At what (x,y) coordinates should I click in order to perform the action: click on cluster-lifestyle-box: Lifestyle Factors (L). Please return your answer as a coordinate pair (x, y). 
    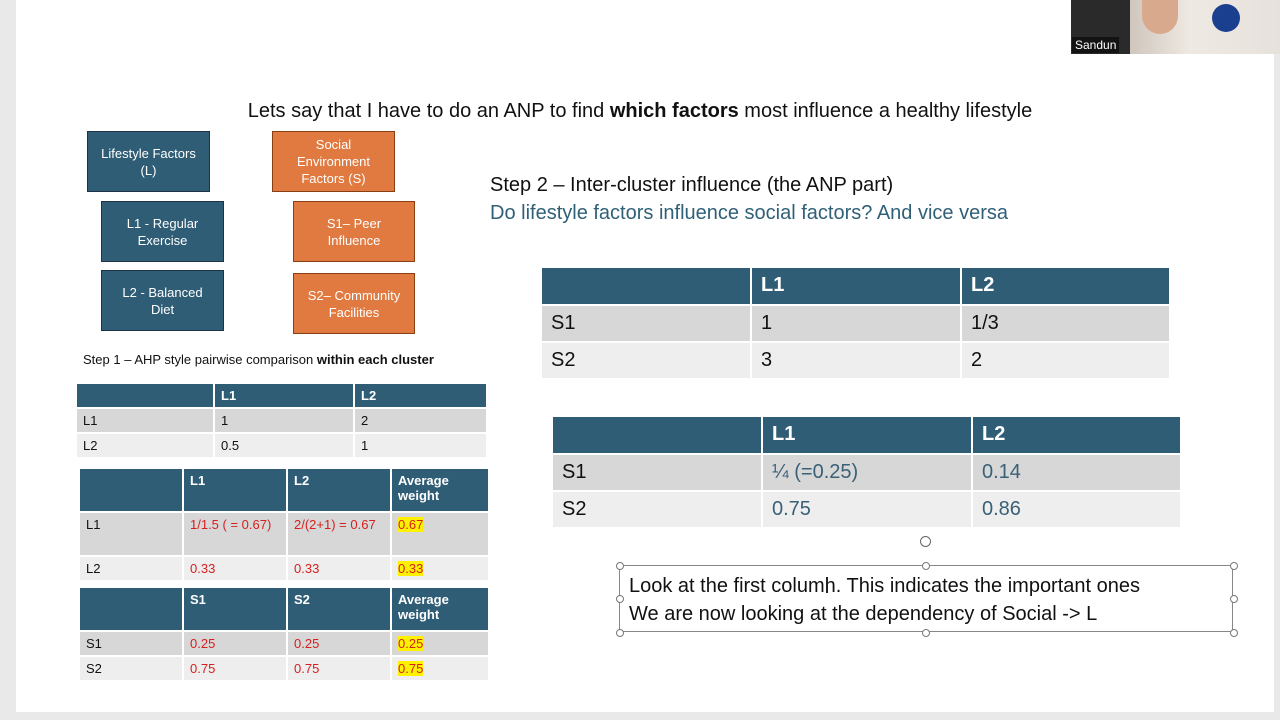
    Looking at the image, I should click on (148, 161).